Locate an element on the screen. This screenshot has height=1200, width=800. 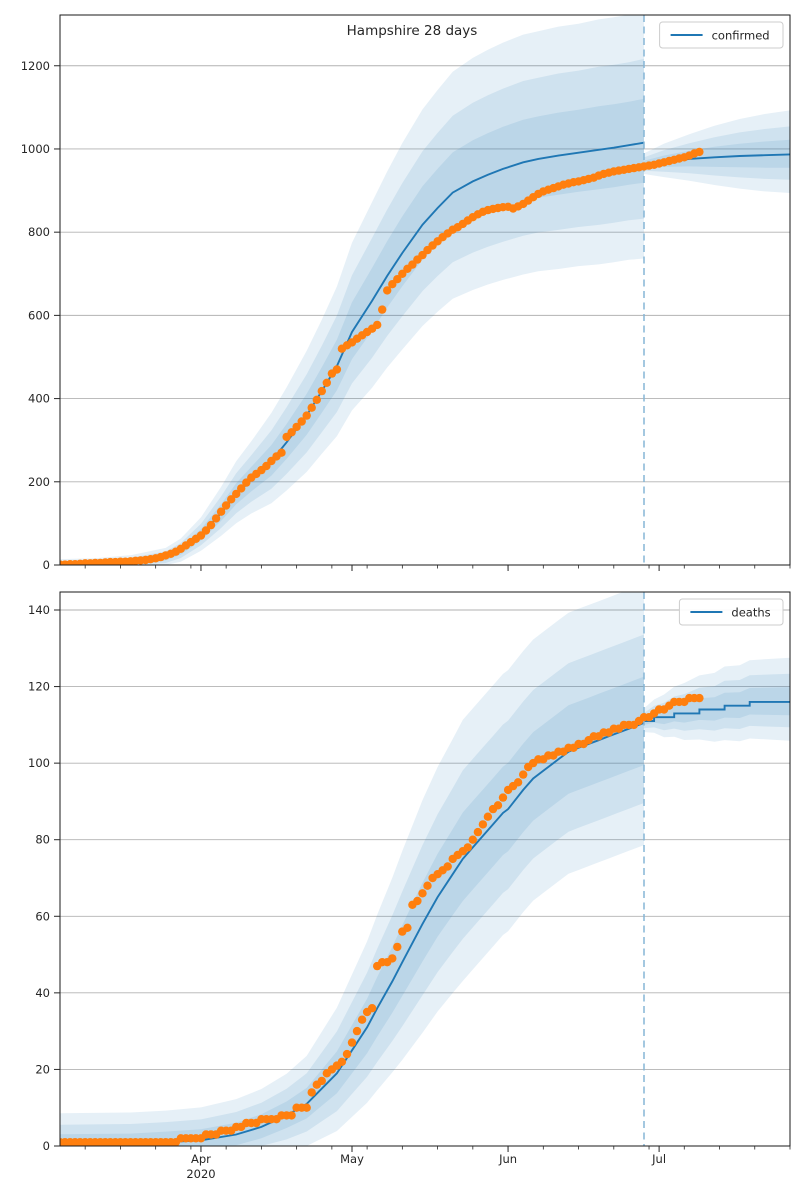
legend: deaths is located at coordinates (731, 612).